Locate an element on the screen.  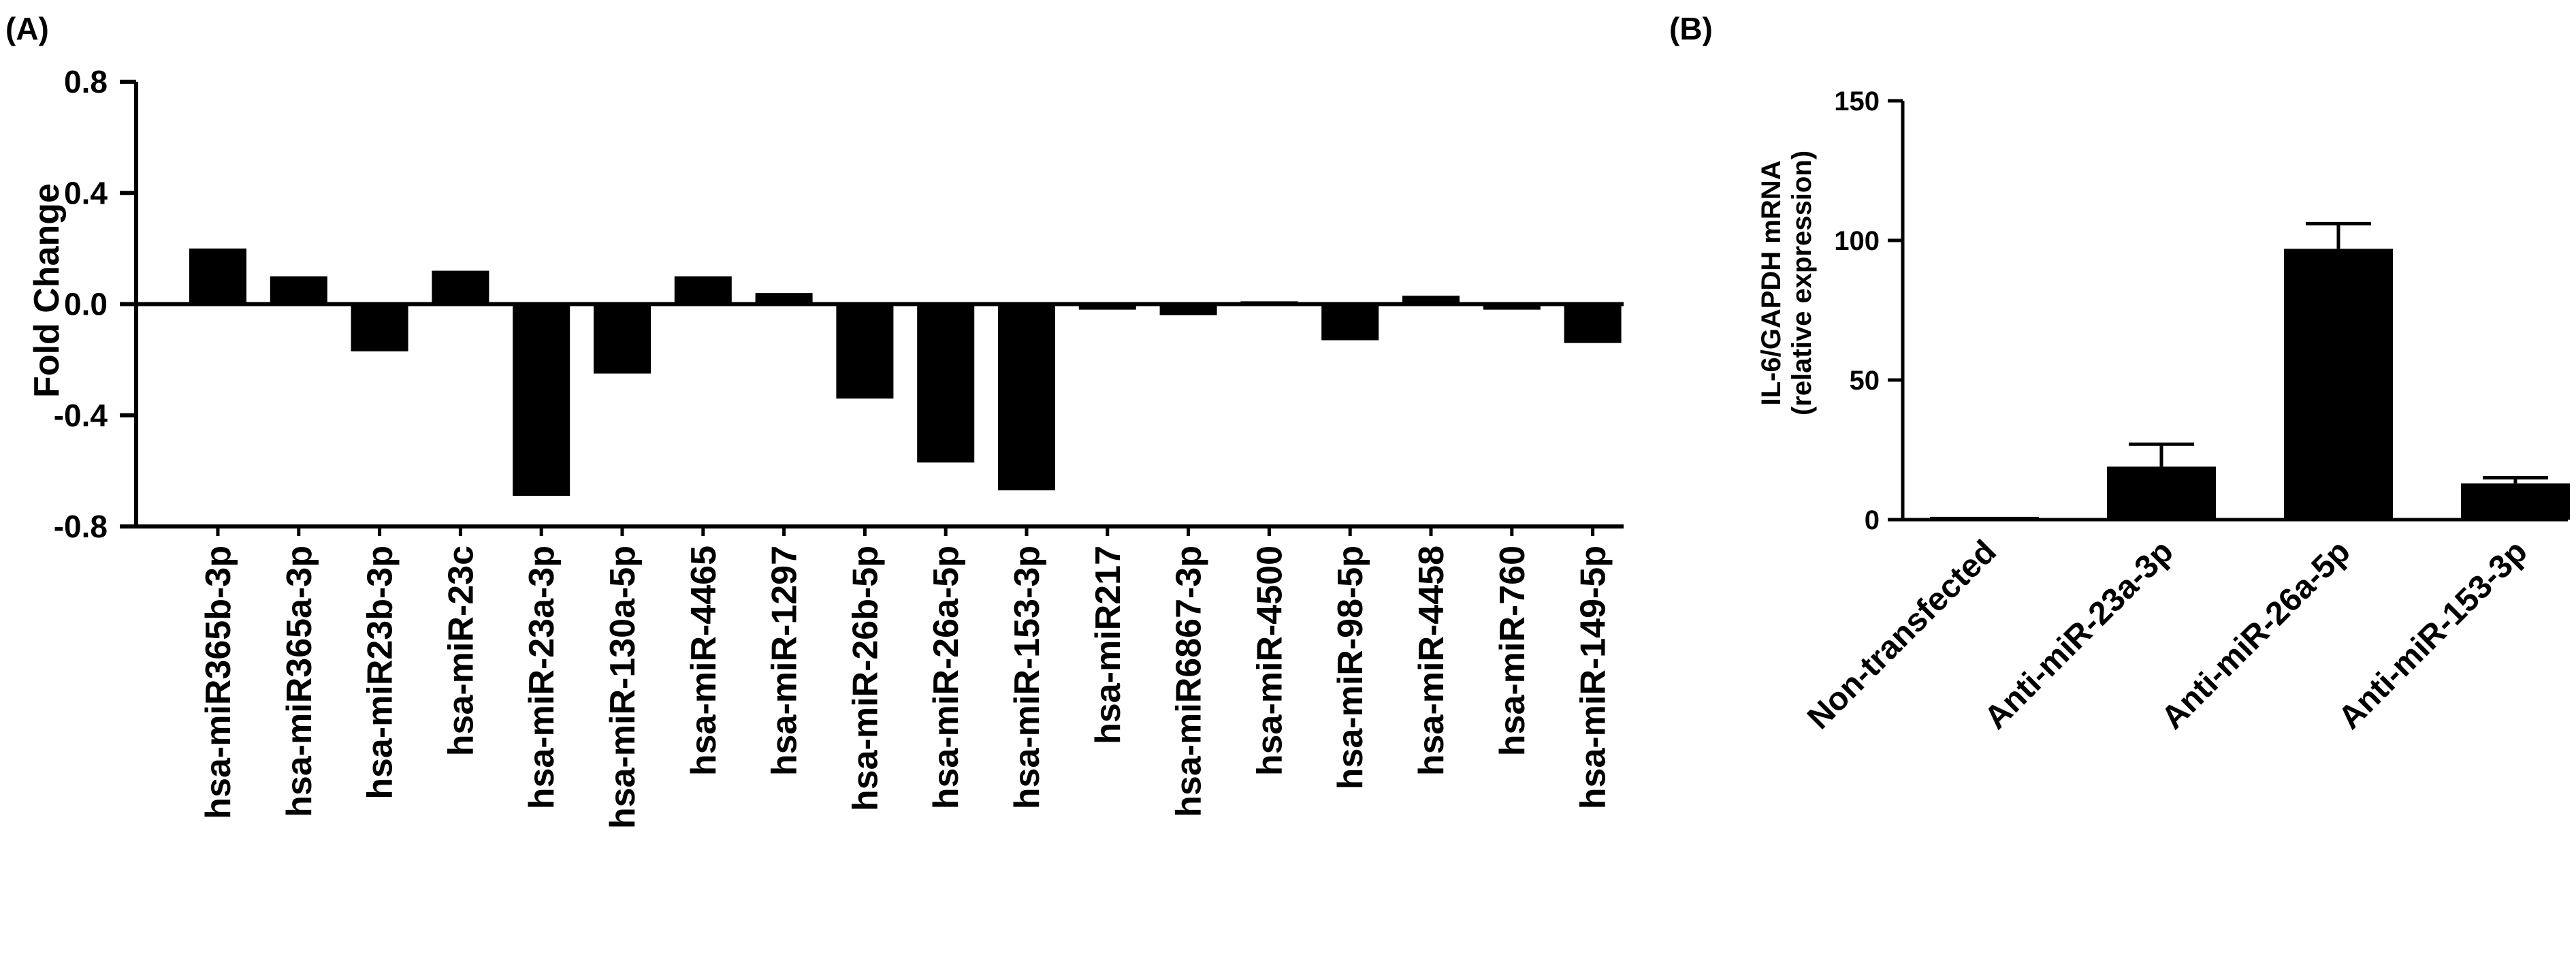
chart-b-bars is located at coordinates (2250, 370).